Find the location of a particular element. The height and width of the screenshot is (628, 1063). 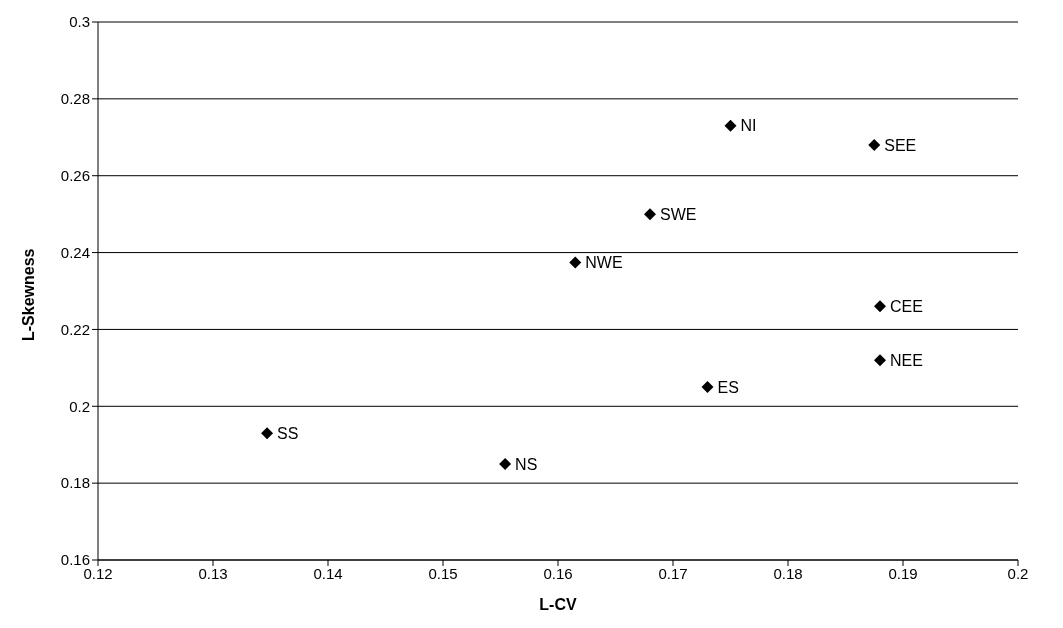

x-tick-label: 0.14 is located at coordinates (328, 573).